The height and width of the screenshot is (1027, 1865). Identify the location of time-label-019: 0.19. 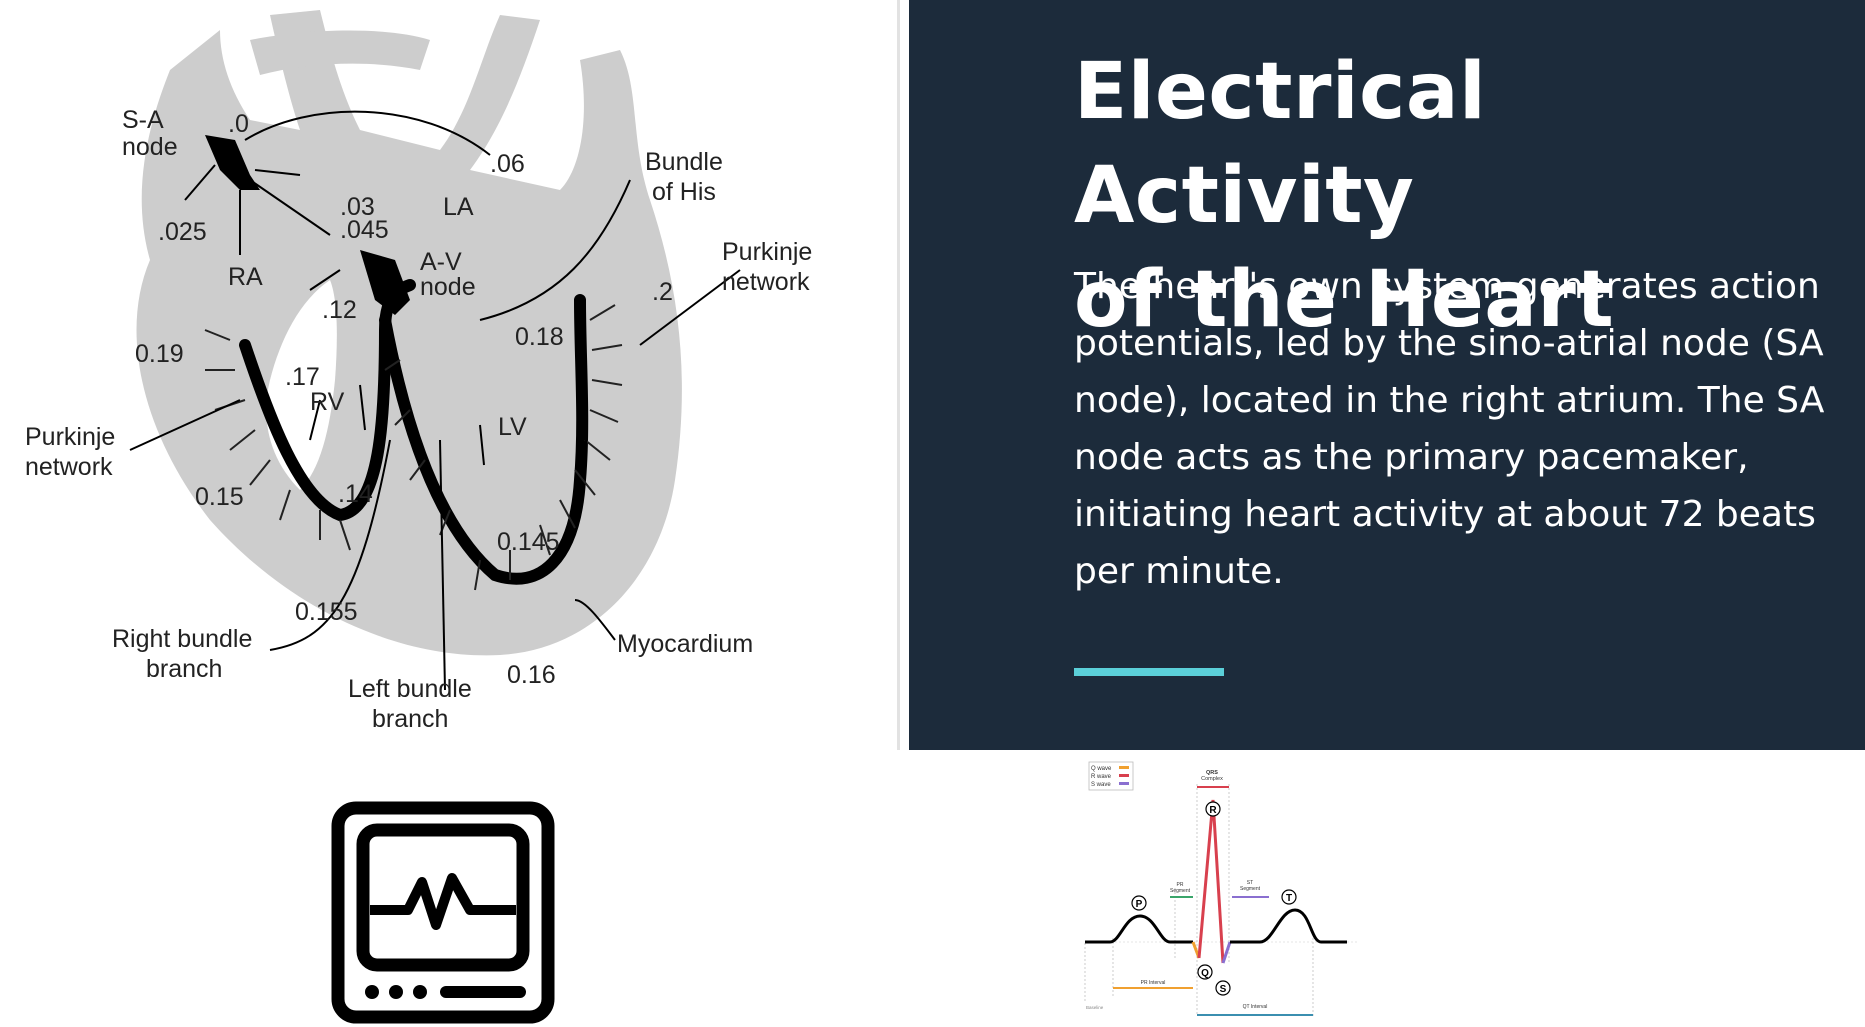
(159, 354).